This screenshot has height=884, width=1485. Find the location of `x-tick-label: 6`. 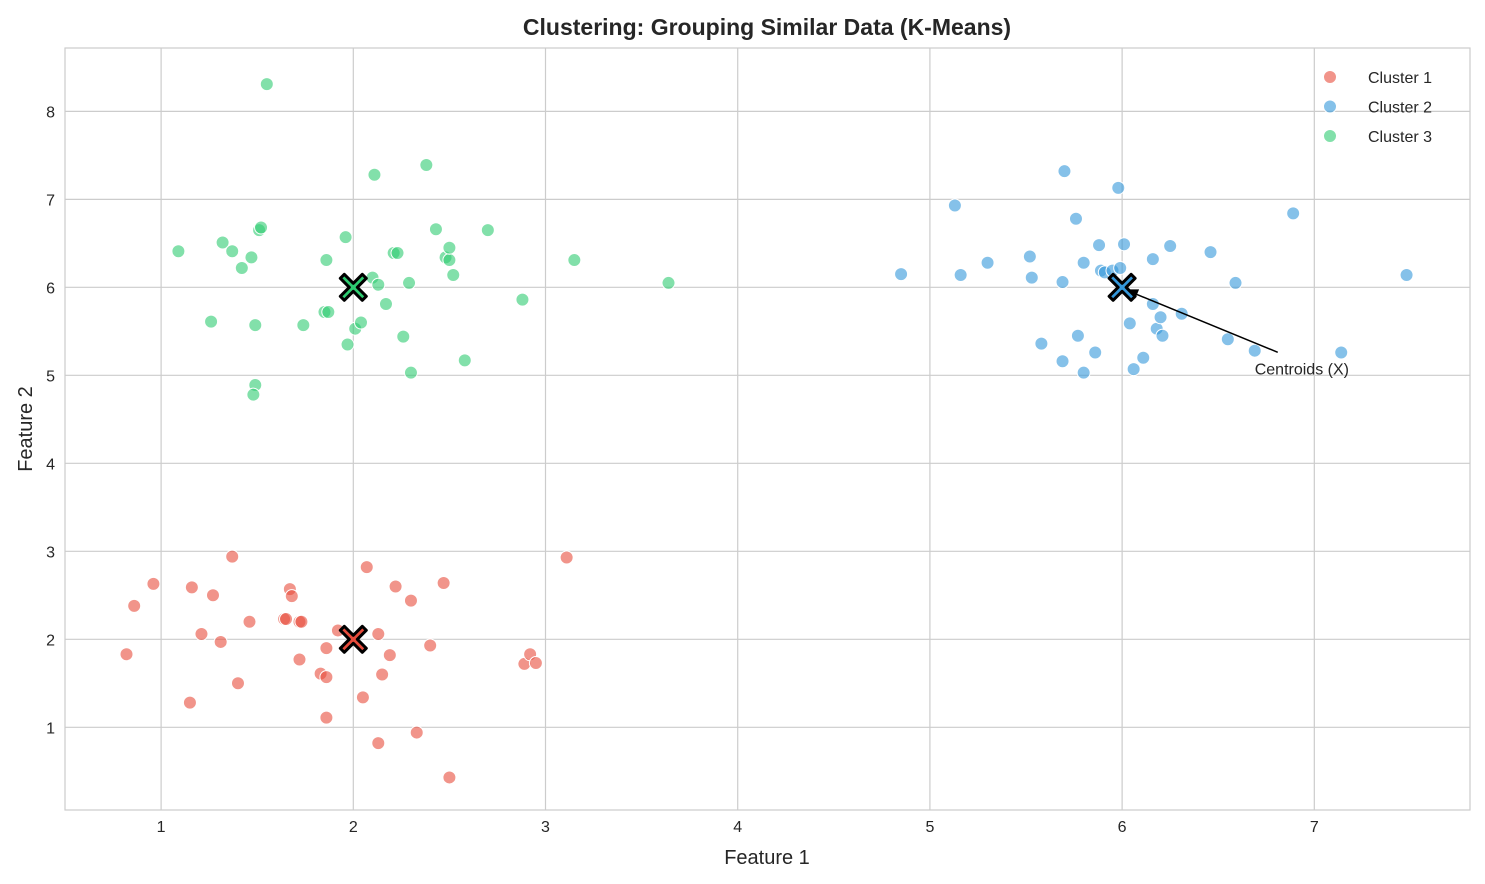

x-tick-label: 6 is located at coordinates (1122, 827).